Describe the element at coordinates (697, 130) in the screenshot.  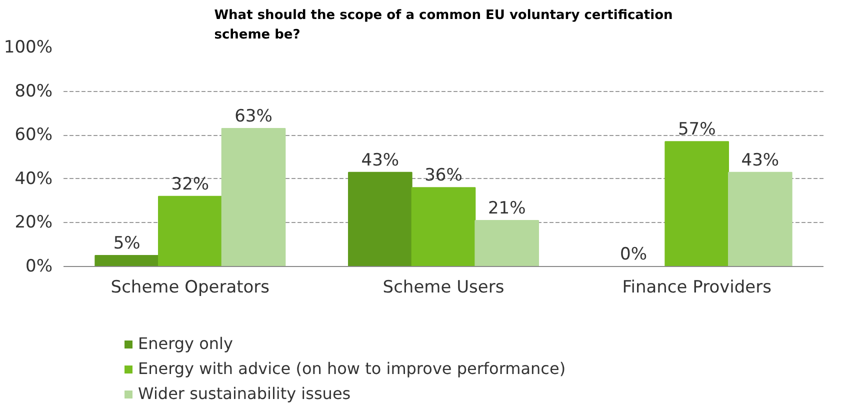
I see `data-label: 57%` at that location.